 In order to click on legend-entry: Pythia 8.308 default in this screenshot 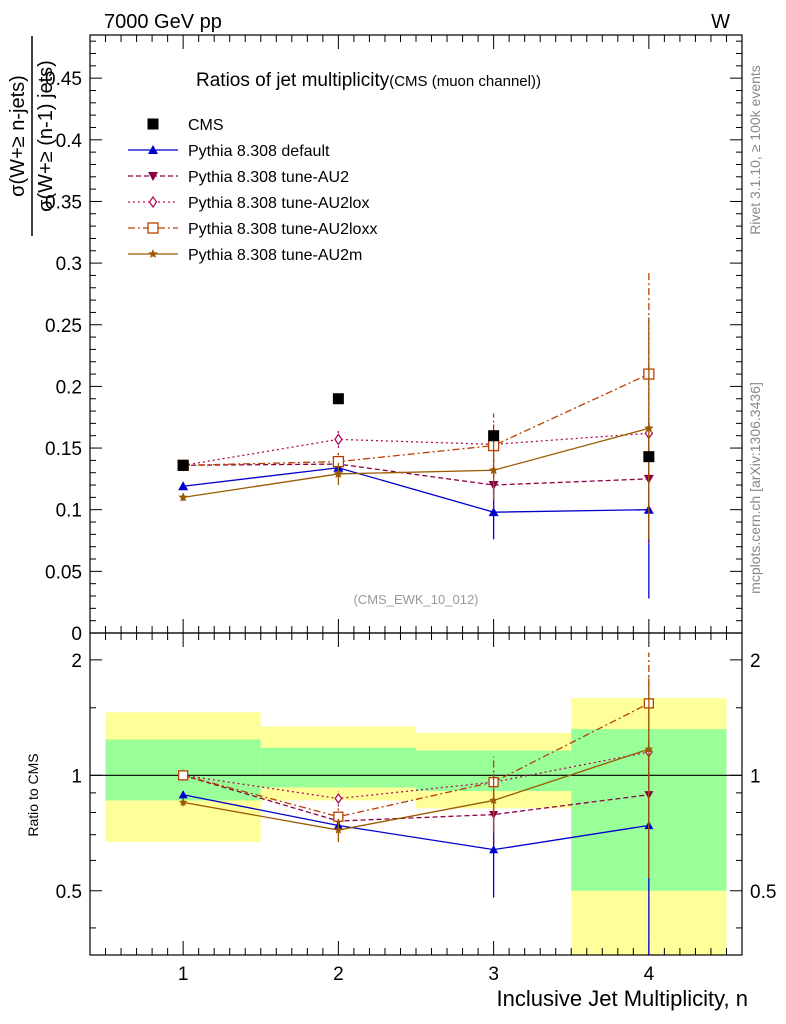, I will do `click(229, 151)`.